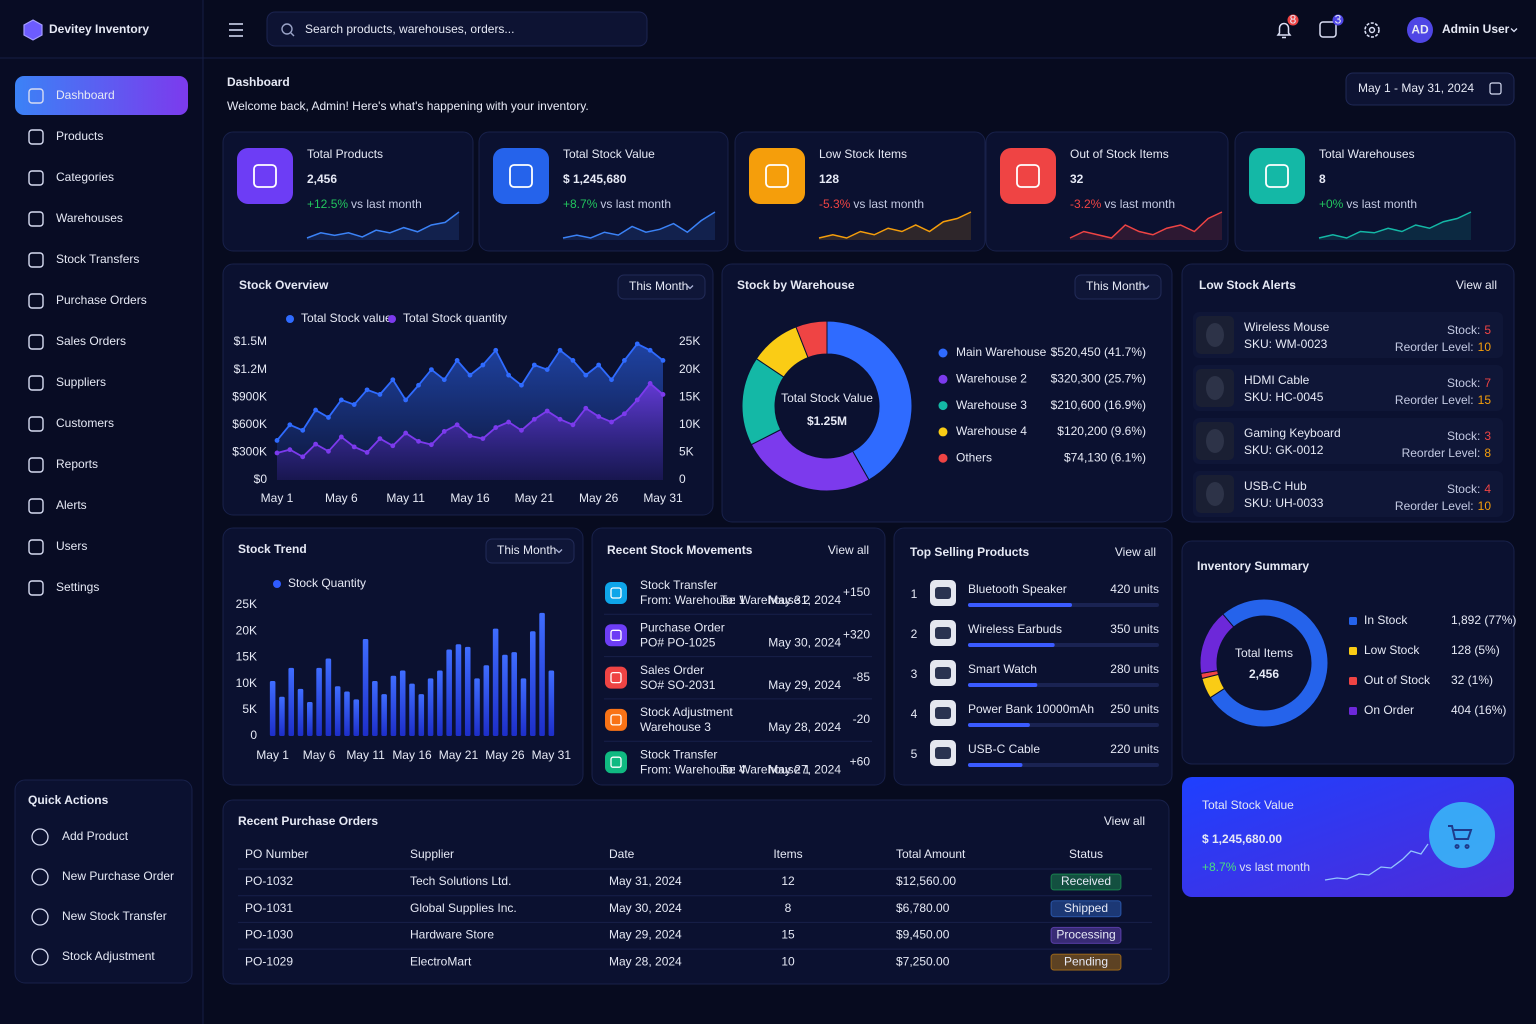 The height and width of the screenshot is (1024, 1536). I want to click on nav-item: Dashboard, so click(85, 95).